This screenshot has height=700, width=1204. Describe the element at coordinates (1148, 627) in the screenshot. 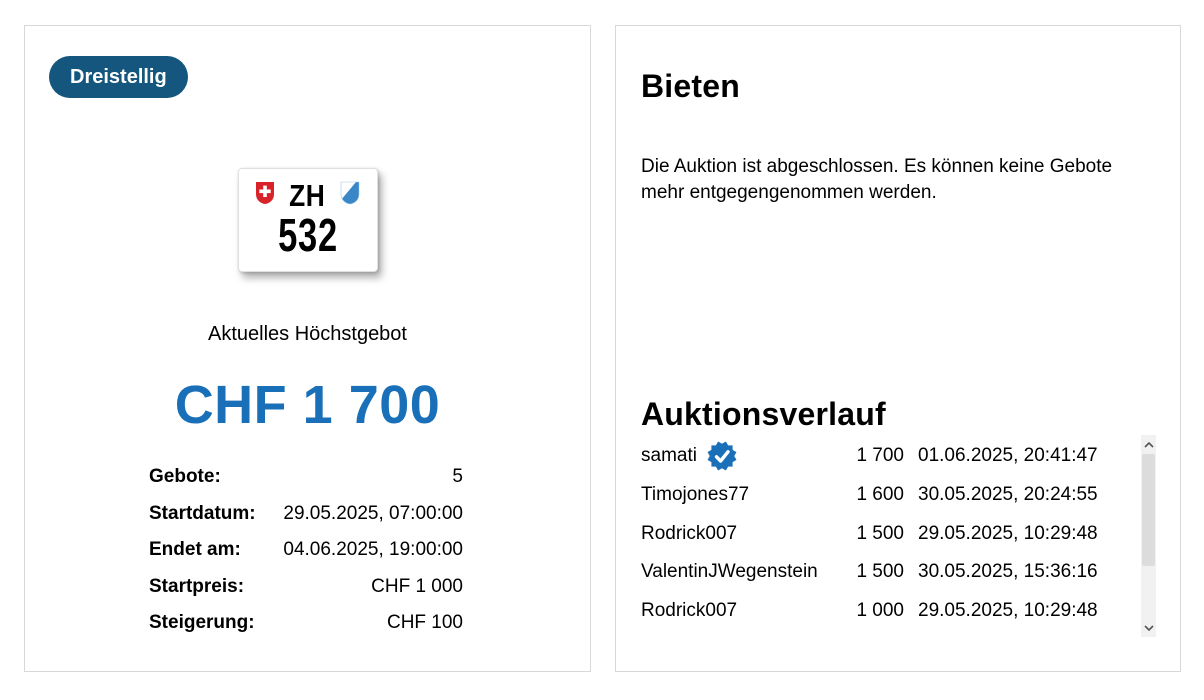

I see `scroll-down-icon` at that location.